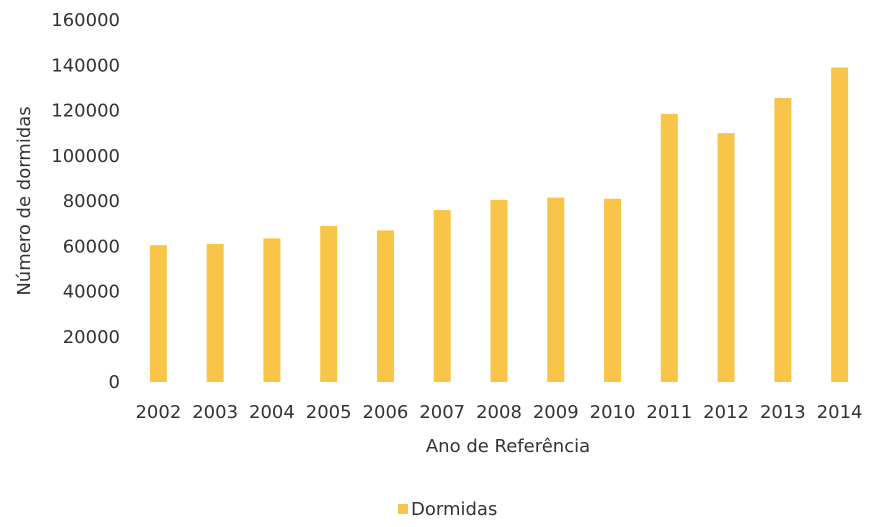 This screenshot has height=527, width=877. What do you see at coordinates (114, 382) in the screenshot?
I see `y-tick-label: 0` at bounding box center [114, 382].